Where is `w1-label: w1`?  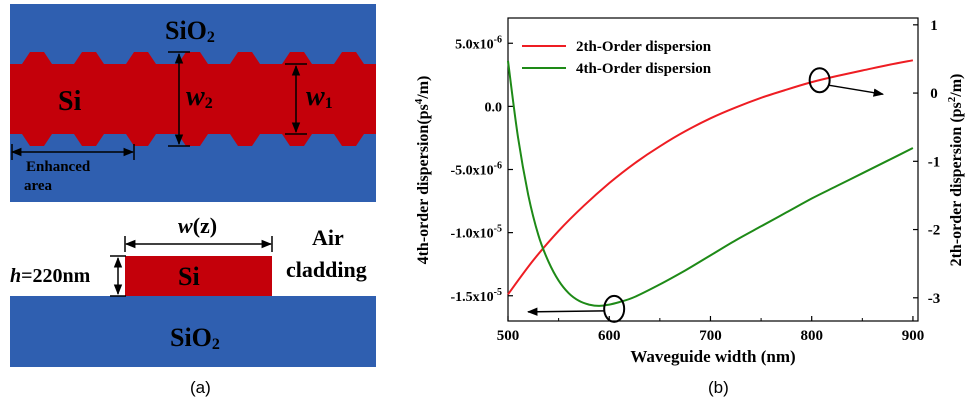 w1-label: w1 is located at coordinates (319, 96).